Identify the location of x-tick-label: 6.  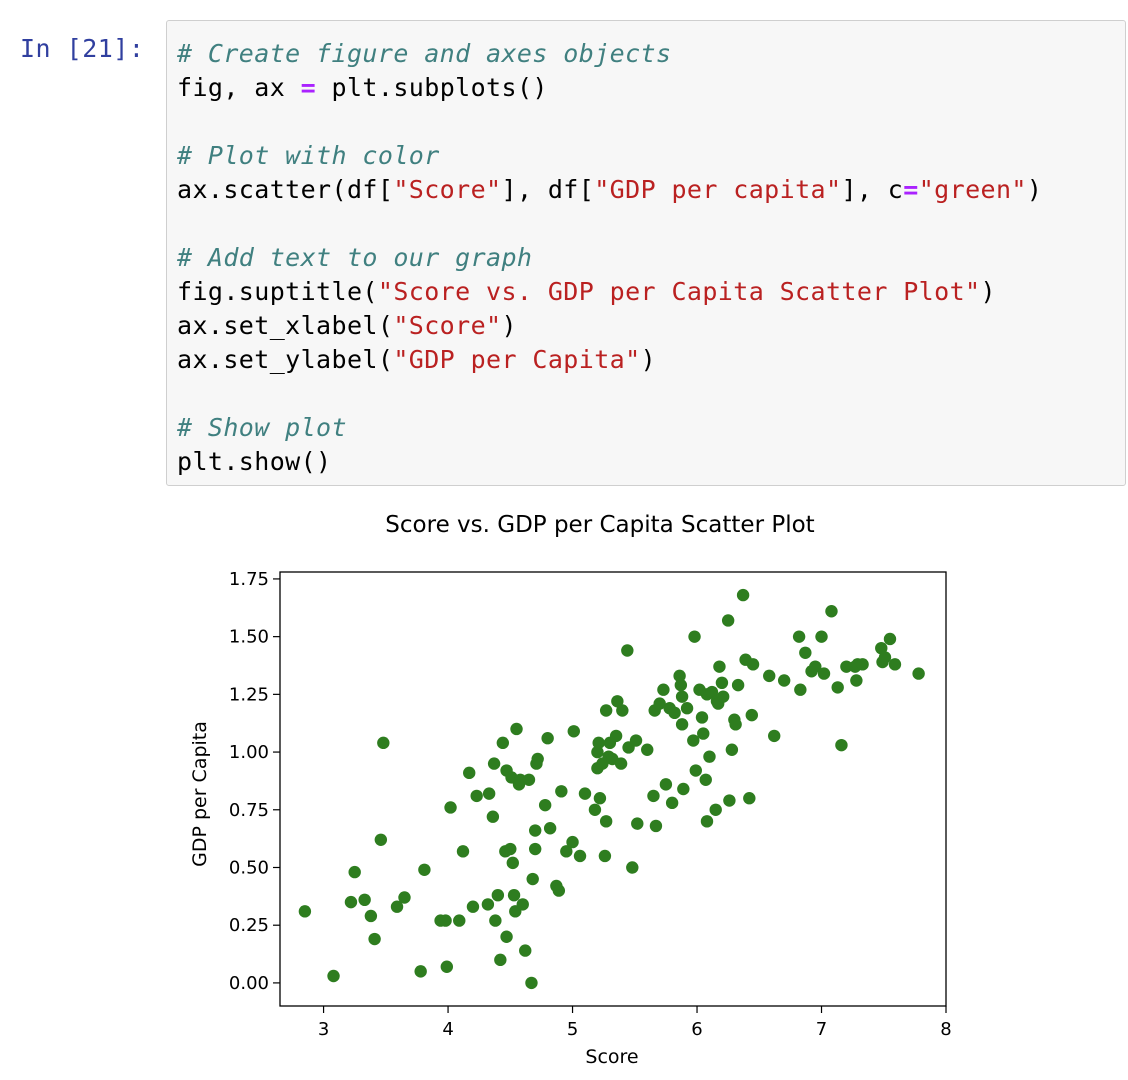
(696, 1029).